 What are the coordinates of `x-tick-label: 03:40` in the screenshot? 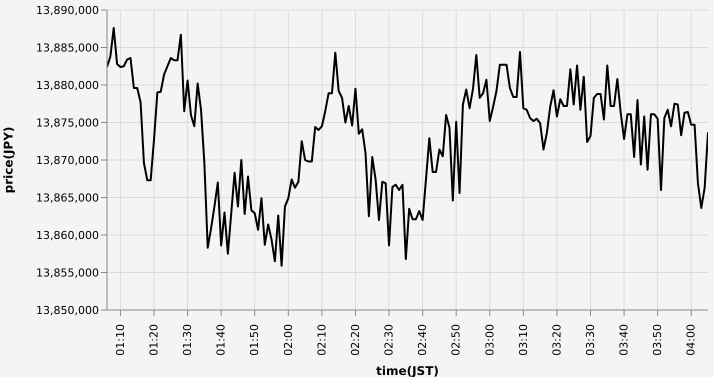 It's located at (624, 340).